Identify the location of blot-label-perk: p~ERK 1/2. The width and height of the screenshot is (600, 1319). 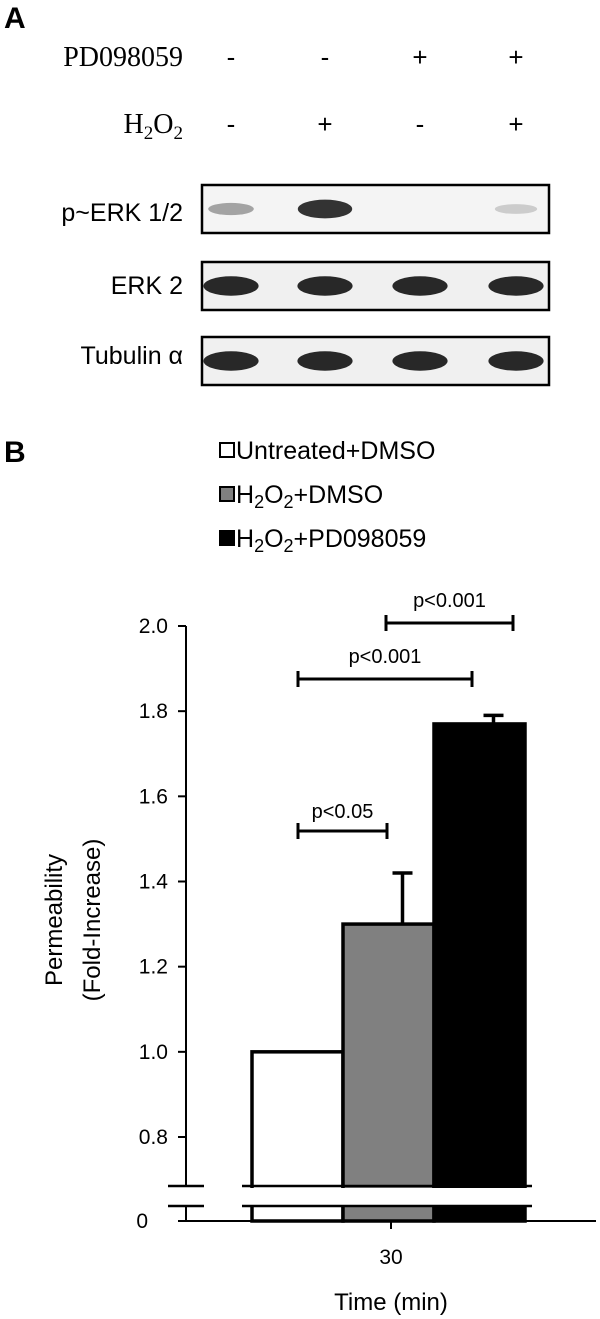
(122, 213).